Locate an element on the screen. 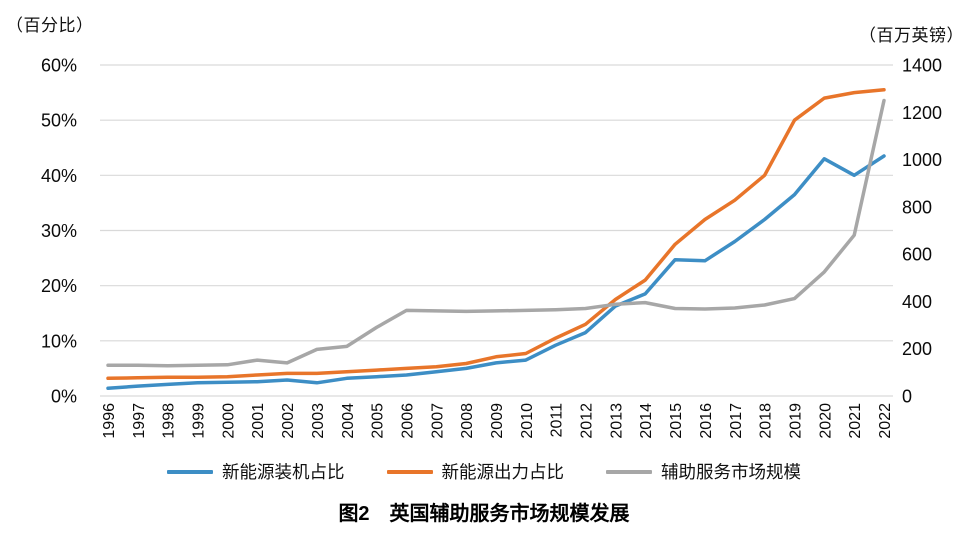  x-axis-year-label: 2011 is located at coordinates (557, 420).